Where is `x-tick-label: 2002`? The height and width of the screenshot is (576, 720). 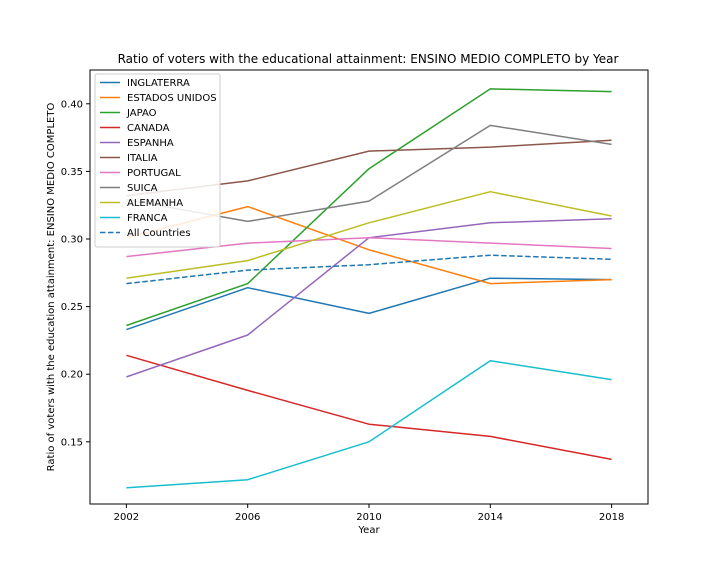
x-tick-label: 2002 is located at coordinates (126, 517).